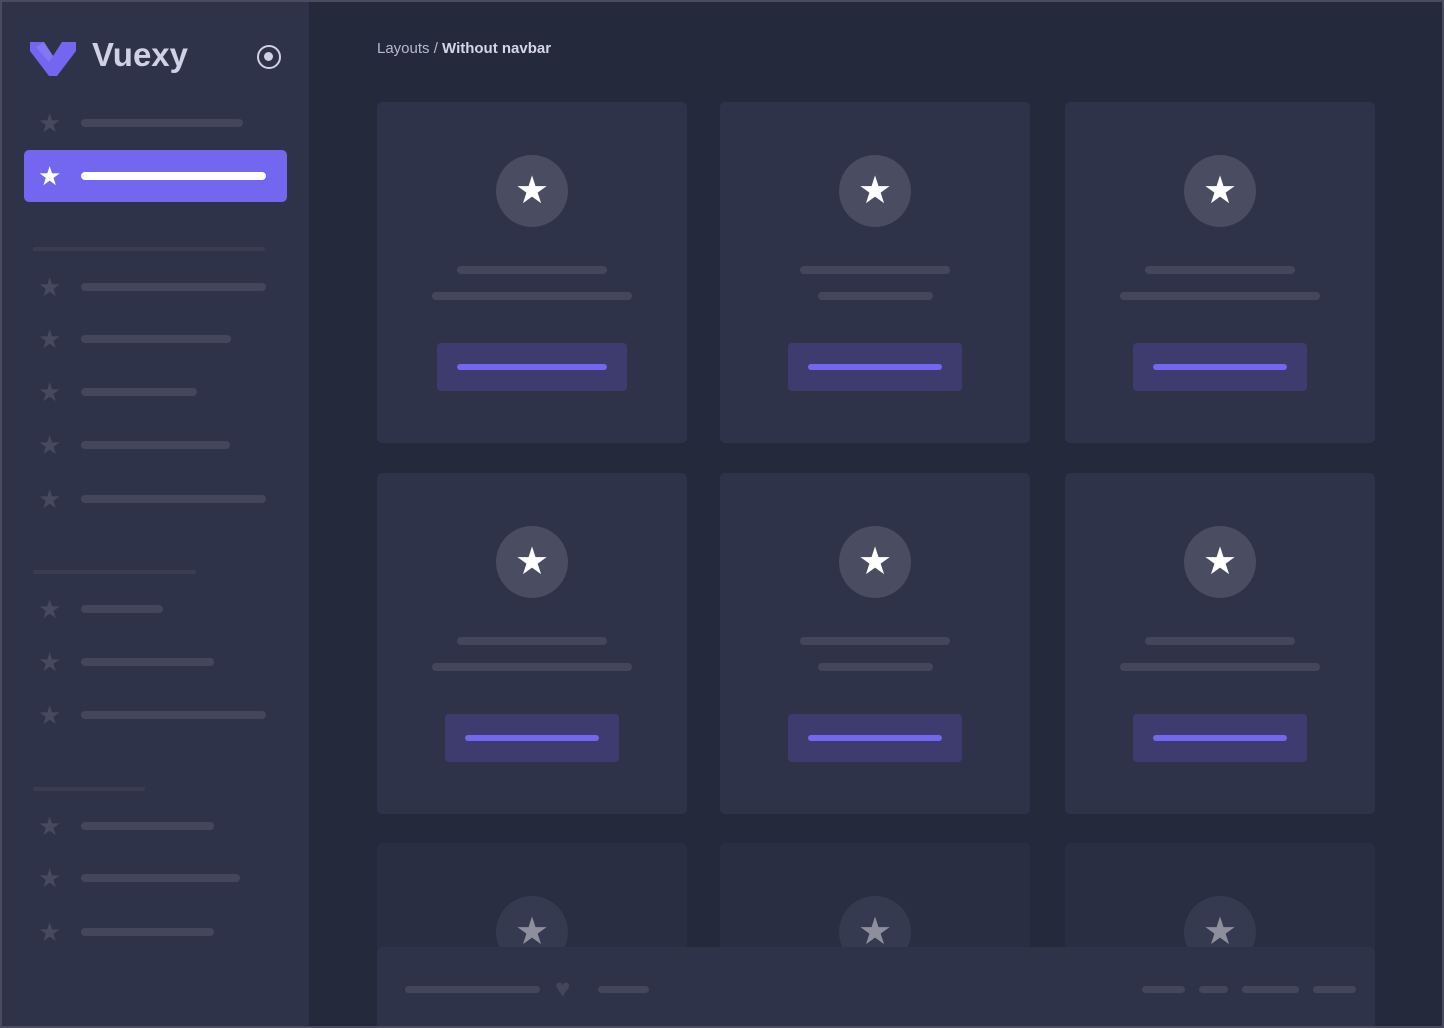  I want to click on breadcrumb-current: Without navbar, so click(497, 48).